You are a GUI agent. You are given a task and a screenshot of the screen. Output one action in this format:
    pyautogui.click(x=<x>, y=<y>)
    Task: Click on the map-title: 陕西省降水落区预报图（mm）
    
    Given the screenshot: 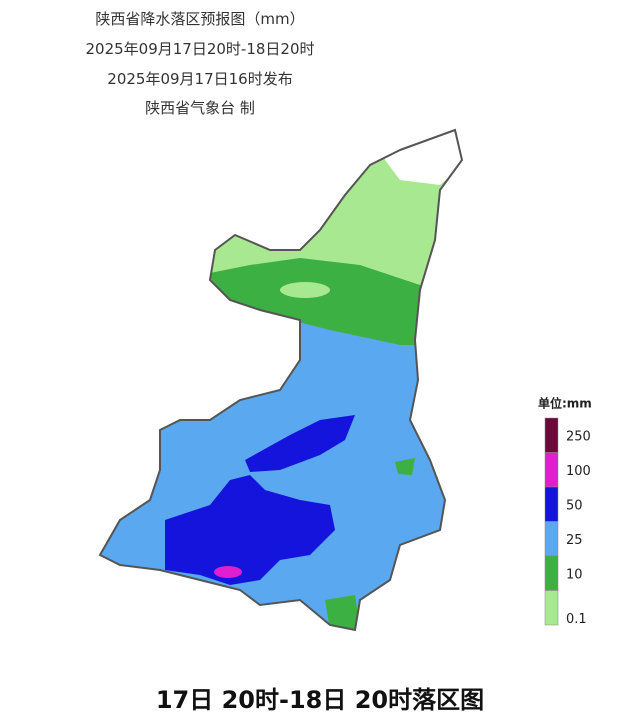 What is the action you would take?
    pyautogui.click(x=200, y=19)
    